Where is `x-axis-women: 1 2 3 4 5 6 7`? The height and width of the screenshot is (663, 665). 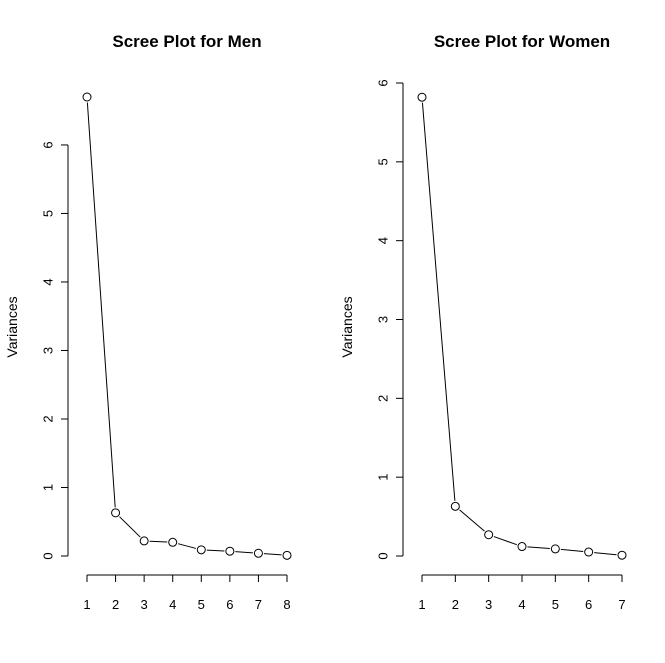 x-axis-women: 1 2 3 4 5 6 7 is located at coordinates (522, 593).